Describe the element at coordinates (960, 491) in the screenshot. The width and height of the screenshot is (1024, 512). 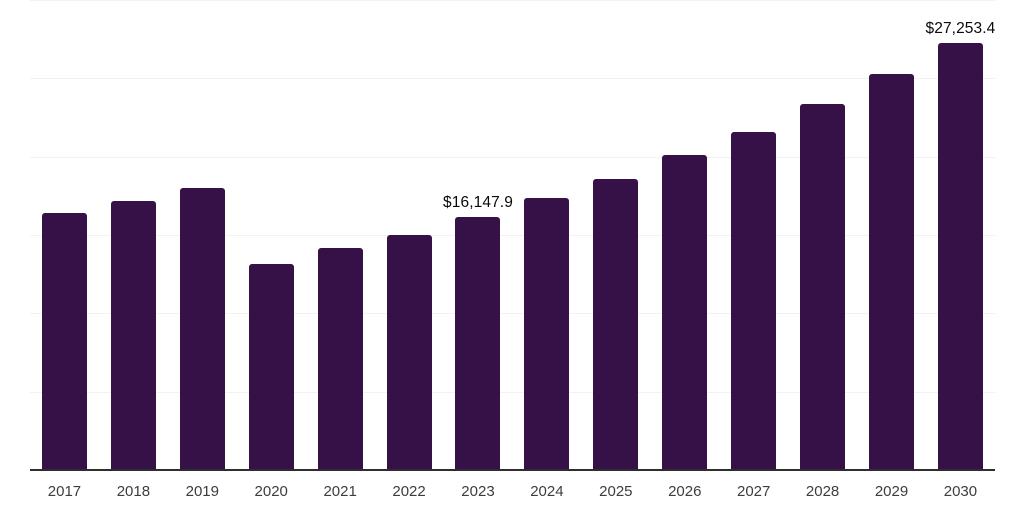
I see `x-tick-2030: 2030` at that location.